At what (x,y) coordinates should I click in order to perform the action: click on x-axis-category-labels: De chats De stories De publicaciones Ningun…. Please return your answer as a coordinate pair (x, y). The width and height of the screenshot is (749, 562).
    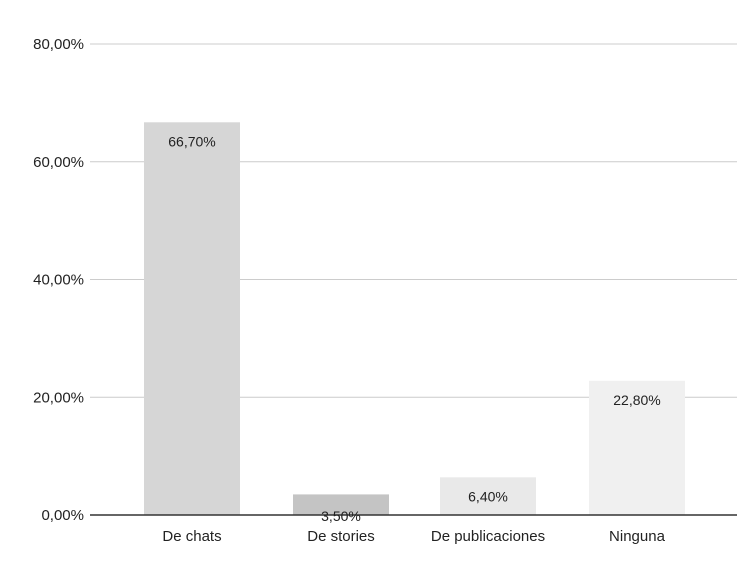
    Looking at the image, I should click on (413, 536).